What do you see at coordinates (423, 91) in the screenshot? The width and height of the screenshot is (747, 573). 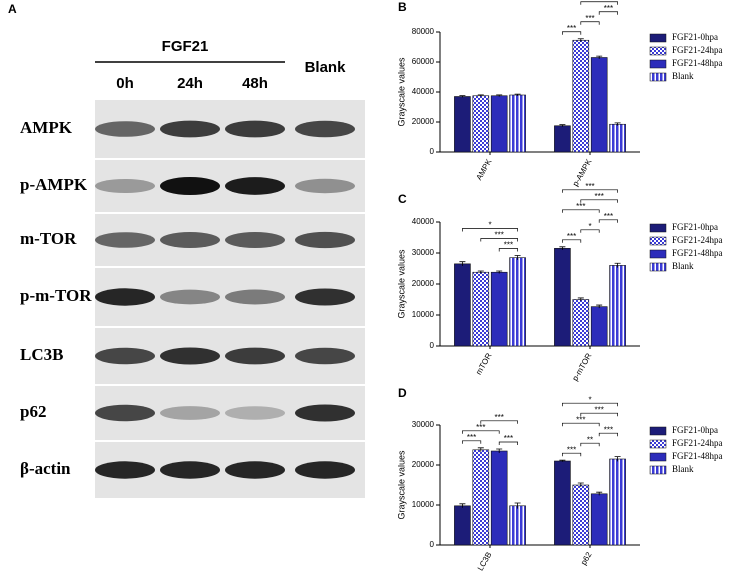 I see `y-tick-label: 40000` at bounding box center [423, 91].